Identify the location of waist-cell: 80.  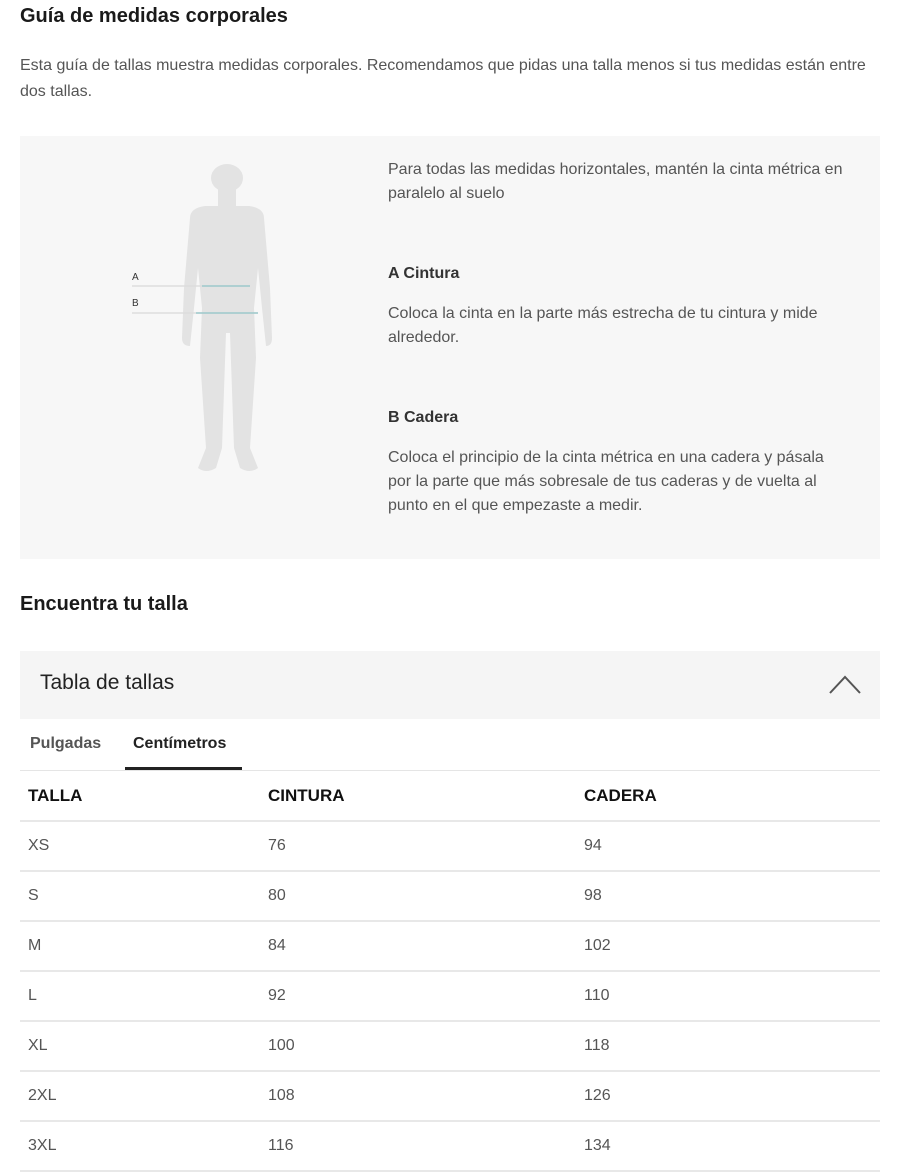
(418, 896).